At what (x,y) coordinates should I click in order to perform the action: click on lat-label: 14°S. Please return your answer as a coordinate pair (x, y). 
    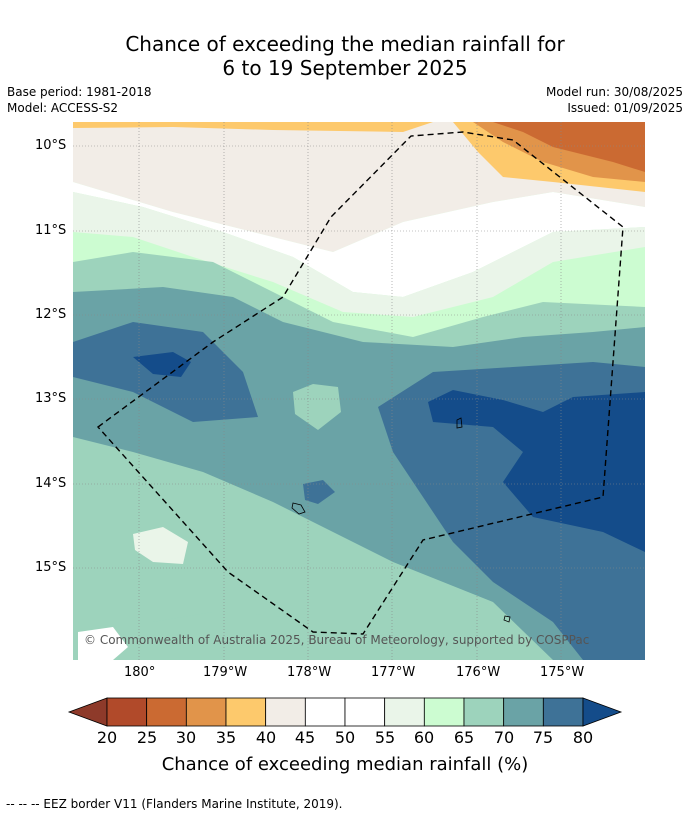
    Looking at the image, I should click on (51, 483).